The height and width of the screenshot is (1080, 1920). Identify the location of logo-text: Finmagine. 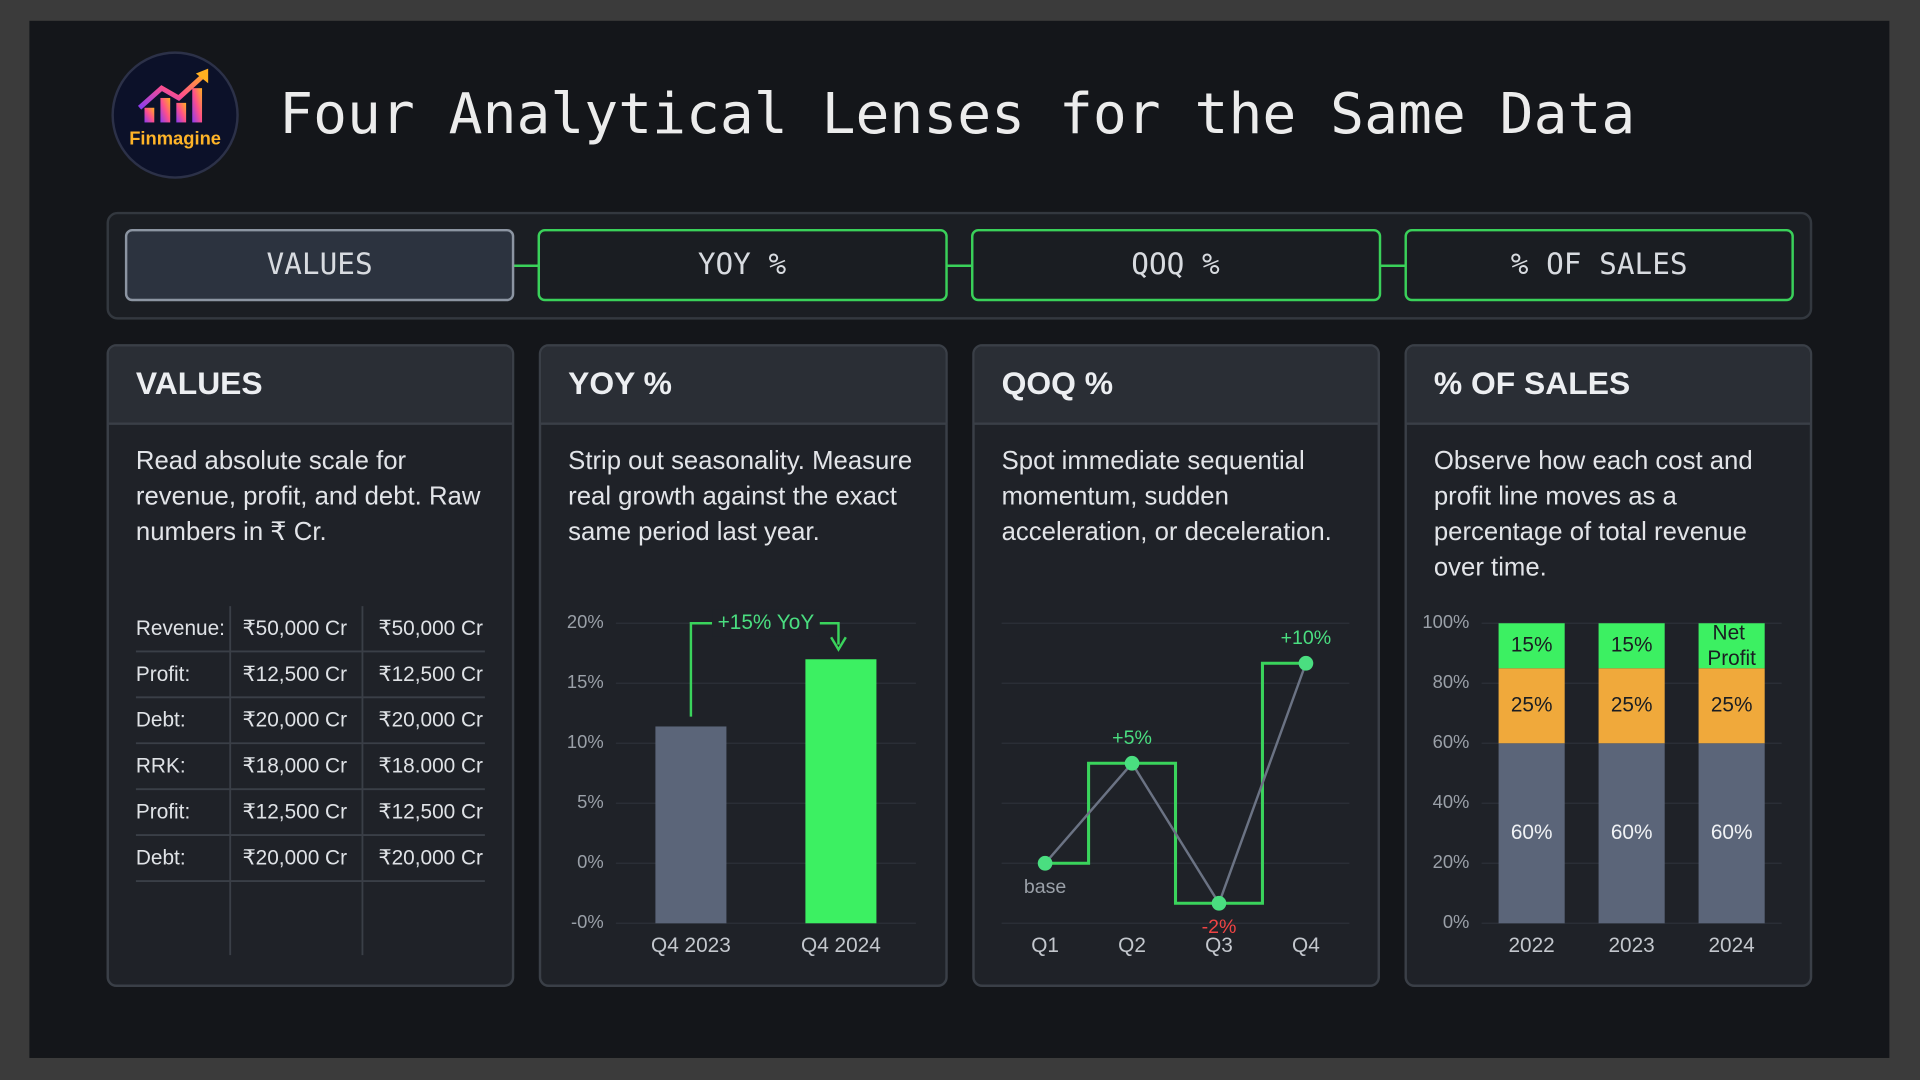
(175, 137).